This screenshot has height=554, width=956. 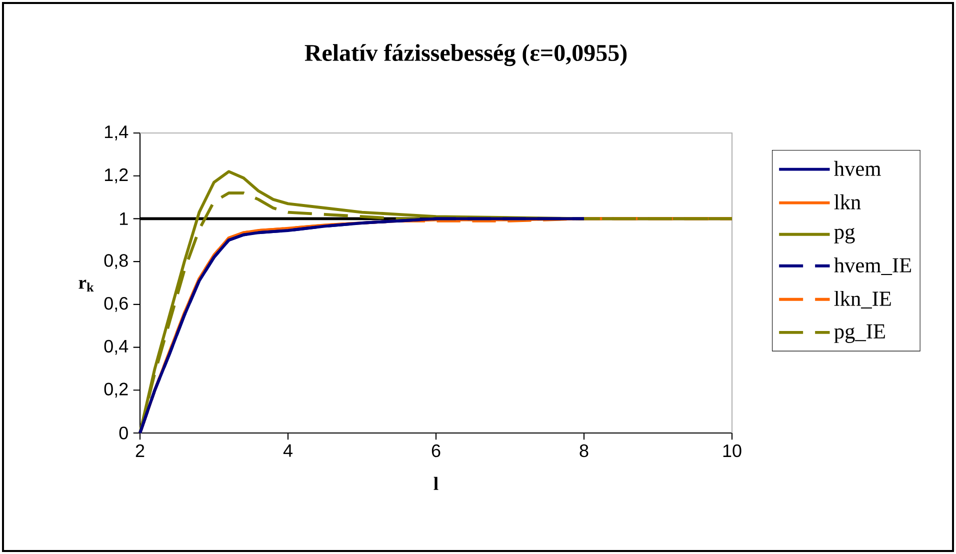 What do you see at coordinates (86, 286) in the screenshot?
I see `y-axis-title: r$_{k}$` at bounding box center [86, 286].